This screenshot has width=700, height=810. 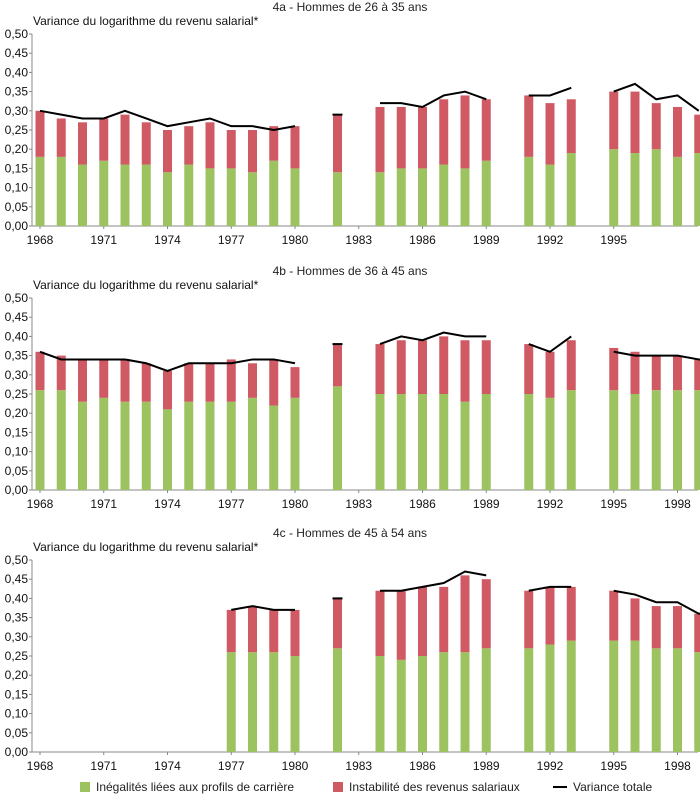 What do you see at coordinates (677, 766) in the screenshot?
I see `x-tick-label: 1998` at bounding box center [677, 766].